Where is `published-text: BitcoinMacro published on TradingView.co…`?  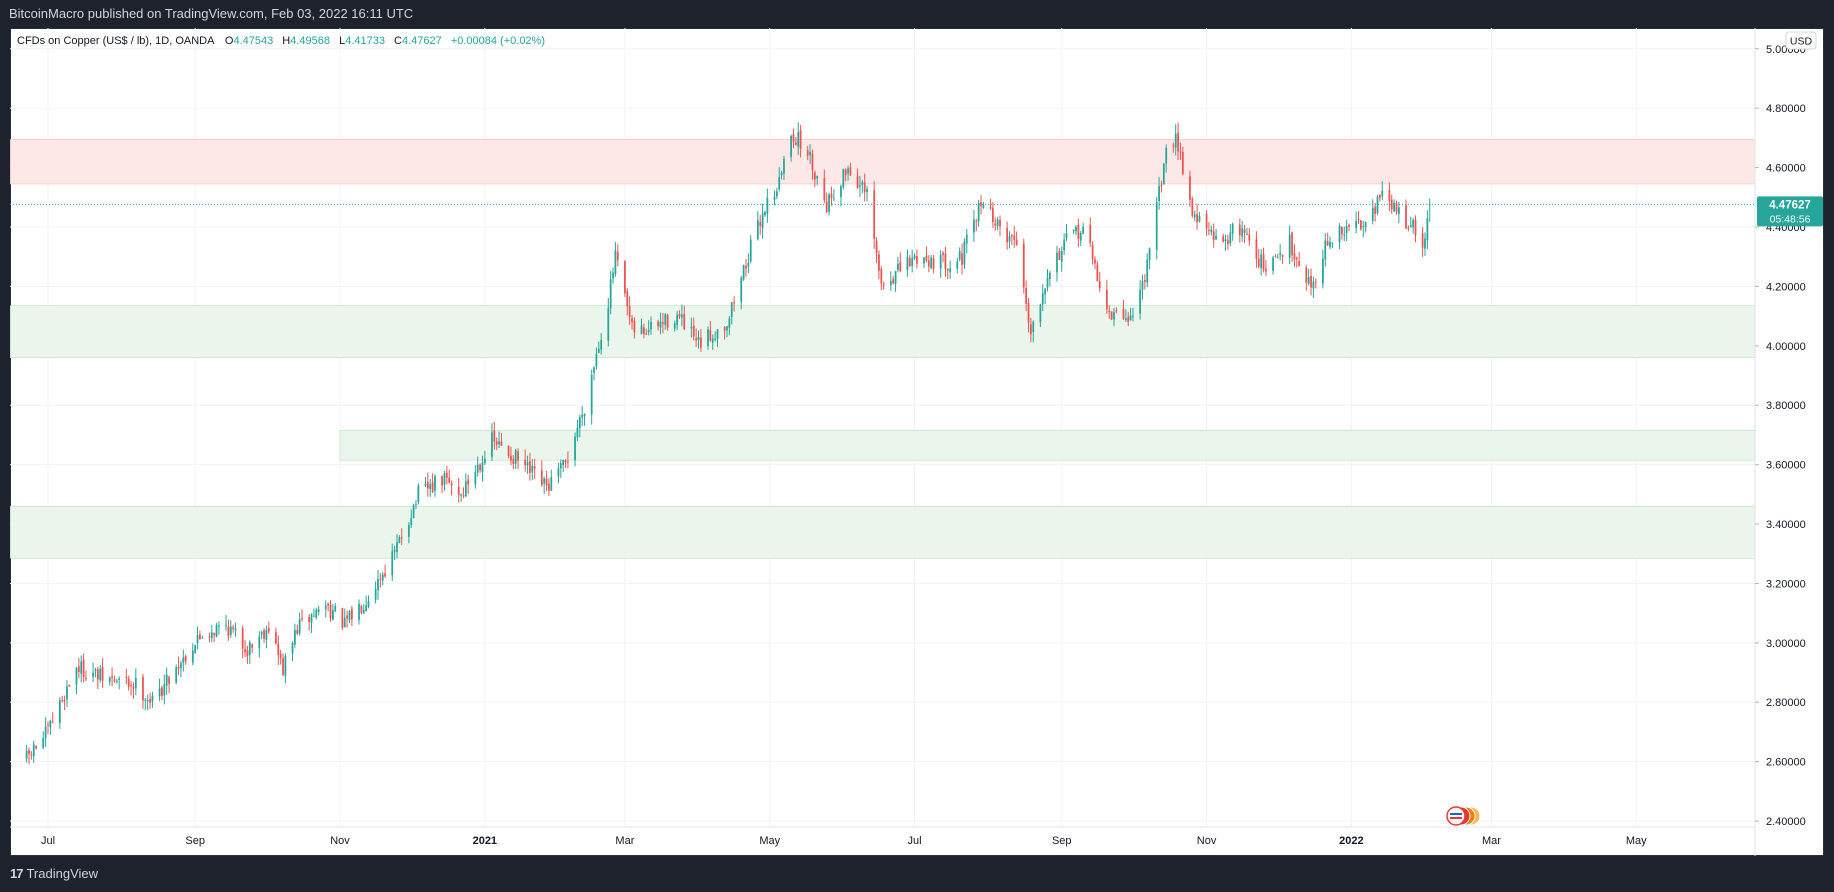
published-text: BitcoinMacro published on TradingView.co… is located at coordinates (211, 13).